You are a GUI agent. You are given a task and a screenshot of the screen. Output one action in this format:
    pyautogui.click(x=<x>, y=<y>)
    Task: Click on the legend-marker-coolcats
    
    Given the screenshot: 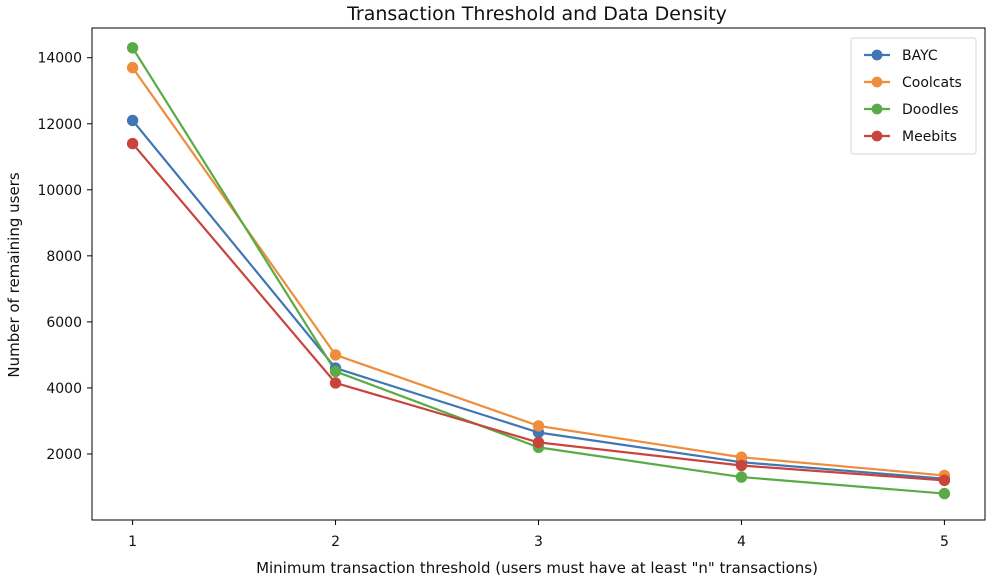 What is the action you would take?
    pyautogui.click(x=877, y=82)
    